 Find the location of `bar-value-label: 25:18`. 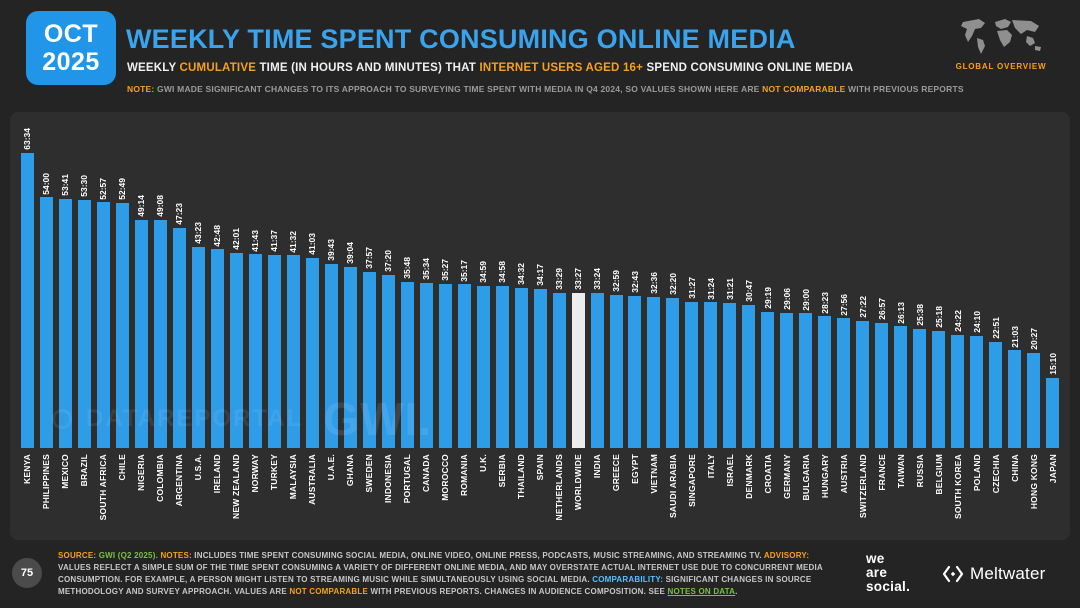

bar-value-label: 25:18 is located at coordinates (938, 316).